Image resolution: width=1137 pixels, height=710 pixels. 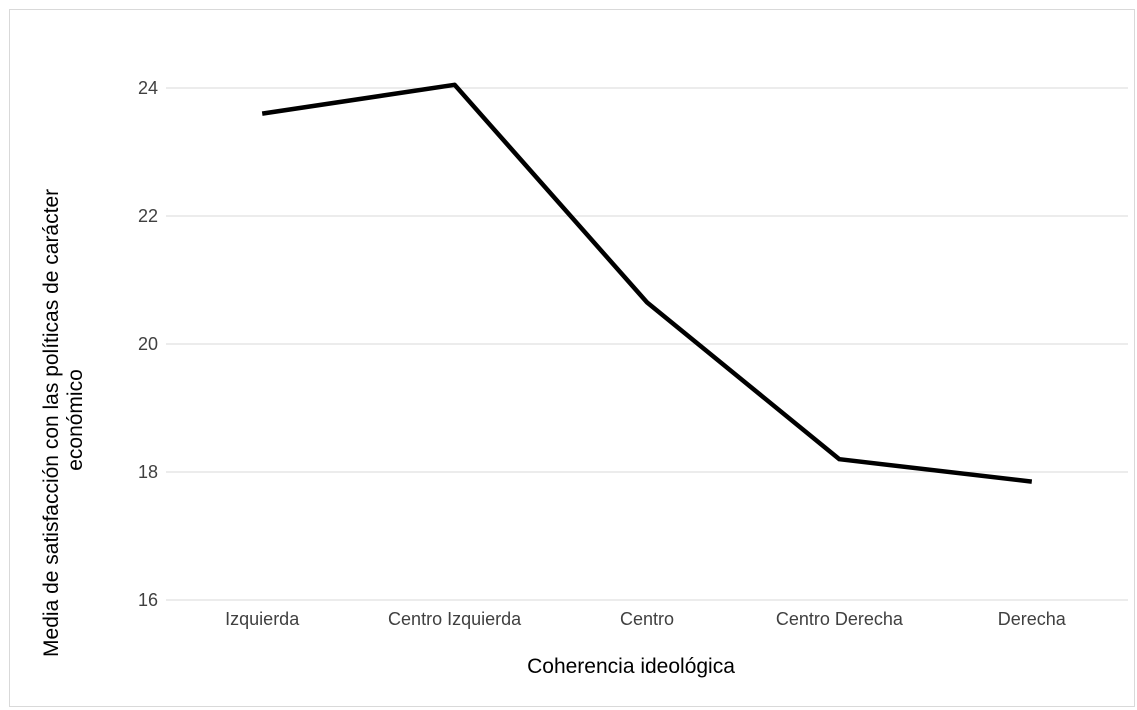 What do you see at coordinates (1032, 619) in the screenshot?
I see `x-tick-label: Derecha` at bounding box center [1032, 619].